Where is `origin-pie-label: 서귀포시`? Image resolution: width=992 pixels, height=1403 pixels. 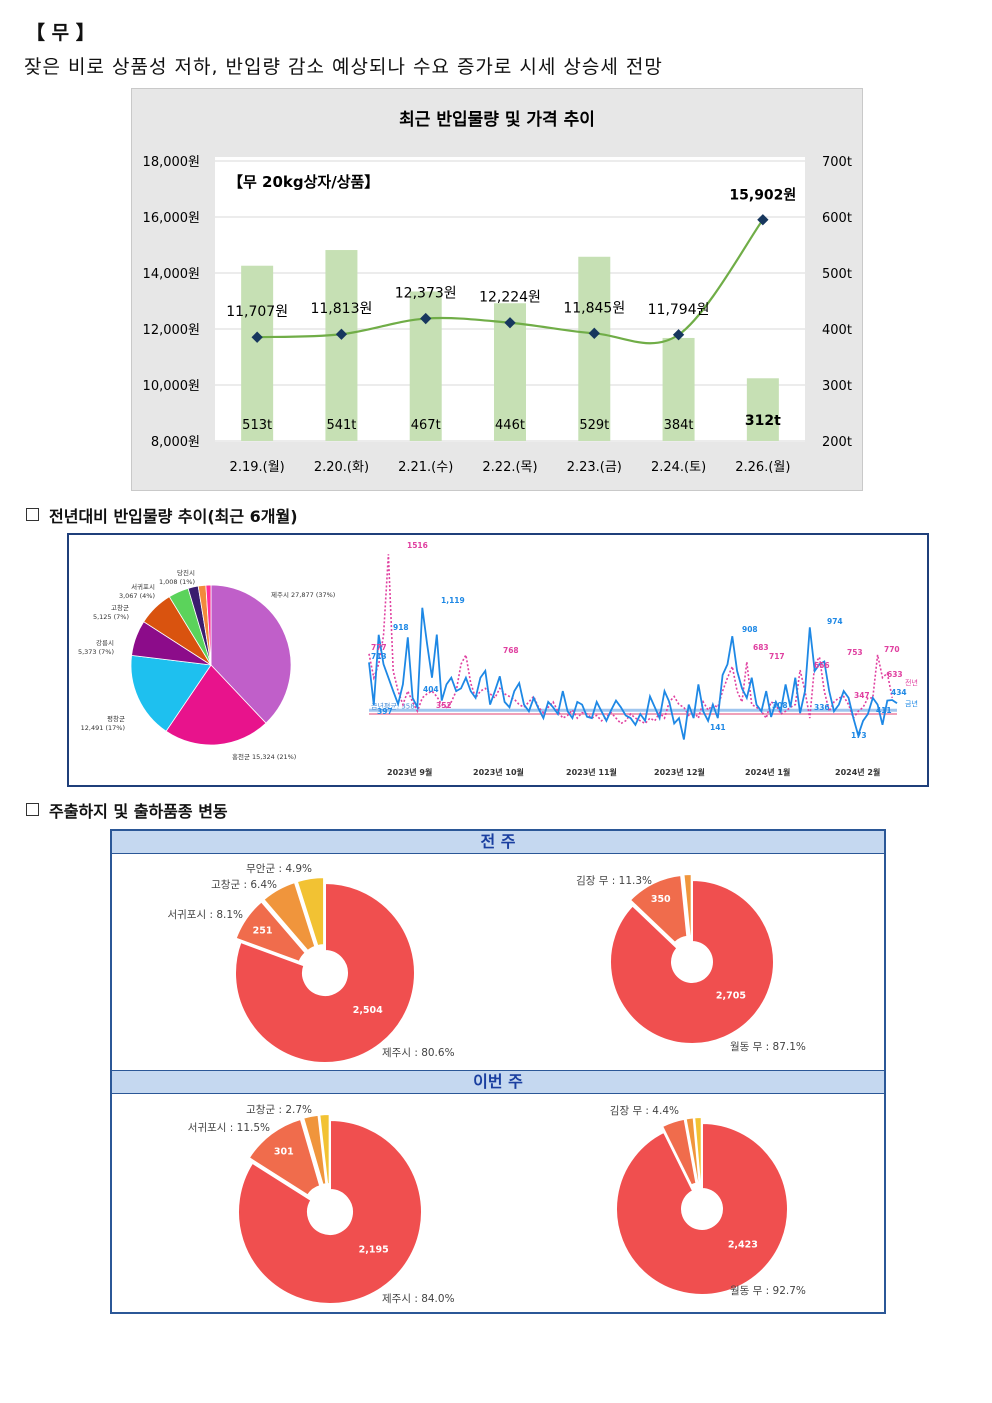
origin-pie-label: 서귀포시 is located at coordinates (143, 586).